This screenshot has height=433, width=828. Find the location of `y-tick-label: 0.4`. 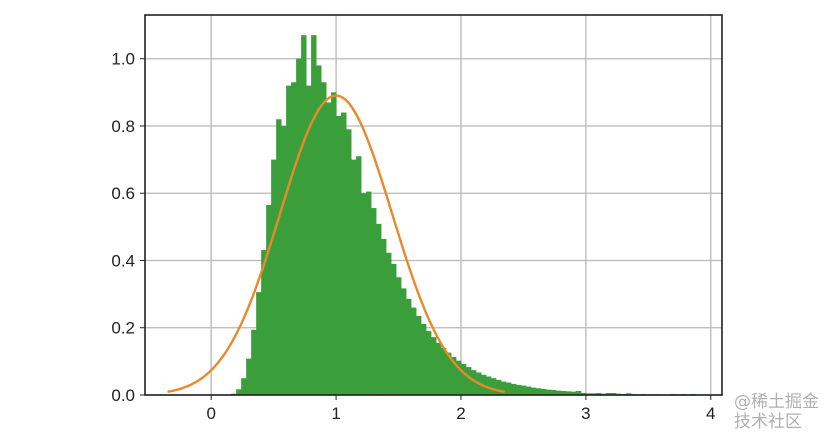

y-tick-label: 0.4 is located at coordinates (123, 260).